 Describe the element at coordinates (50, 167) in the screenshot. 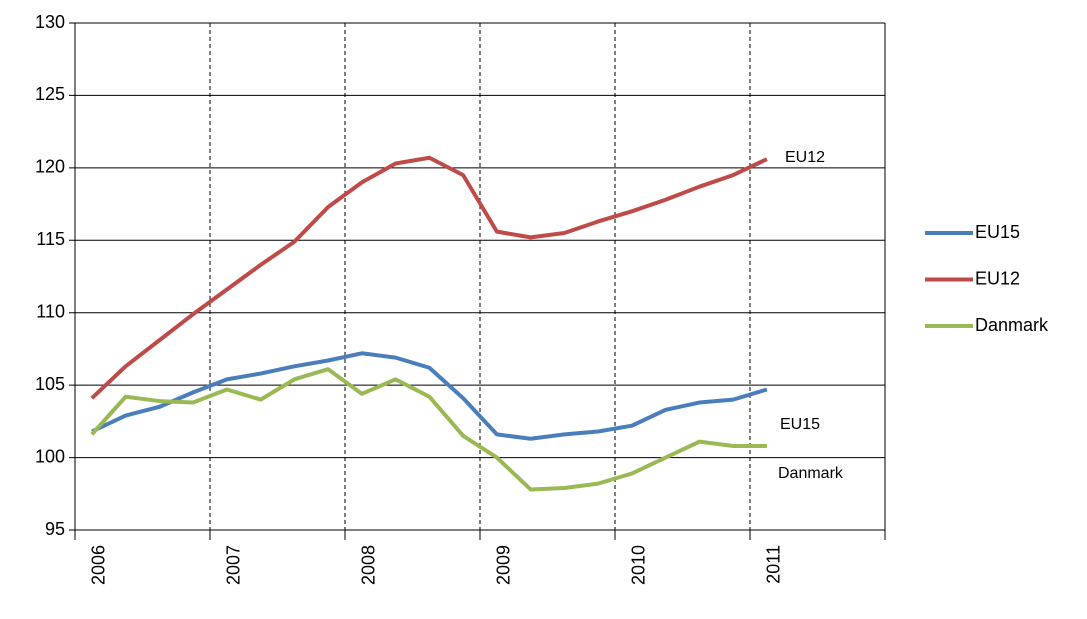

I see `y-tick-label: 120` at that location.